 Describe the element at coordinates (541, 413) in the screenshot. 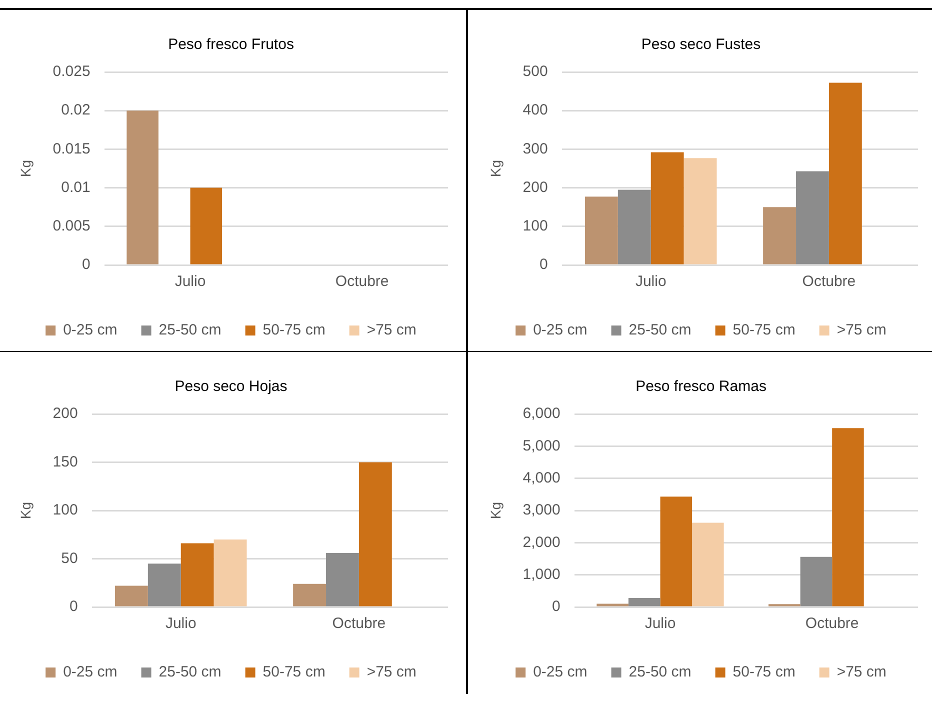

I see `y-tick-label: 6,000` at that location.